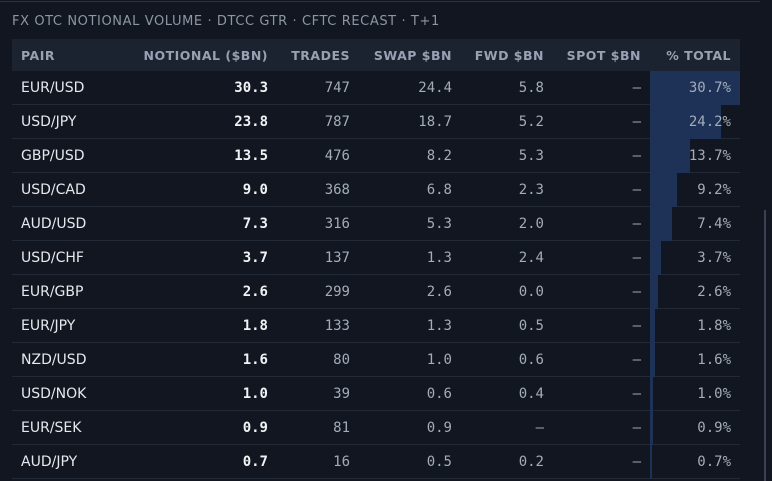 This screenshot has width=772, height=481. Describe the element at coordinates (61, 223) in the screenshot. I see `table-cell: AUD/USD` at that location.